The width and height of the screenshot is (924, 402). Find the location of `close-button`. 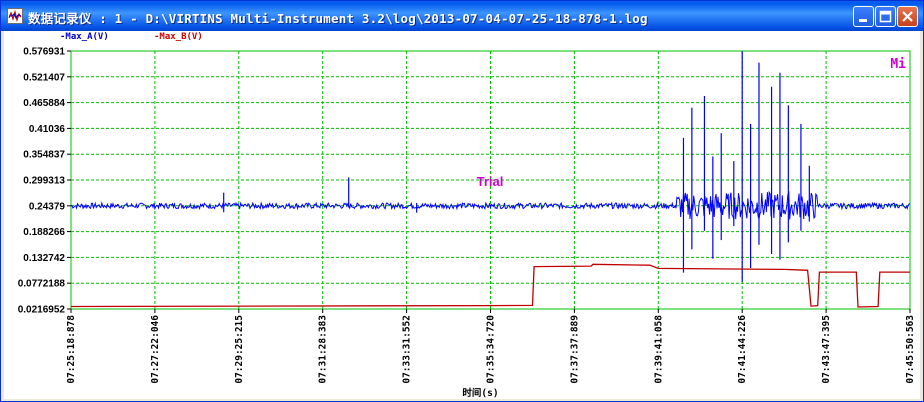

close-button is located at coordinates (907, 16).